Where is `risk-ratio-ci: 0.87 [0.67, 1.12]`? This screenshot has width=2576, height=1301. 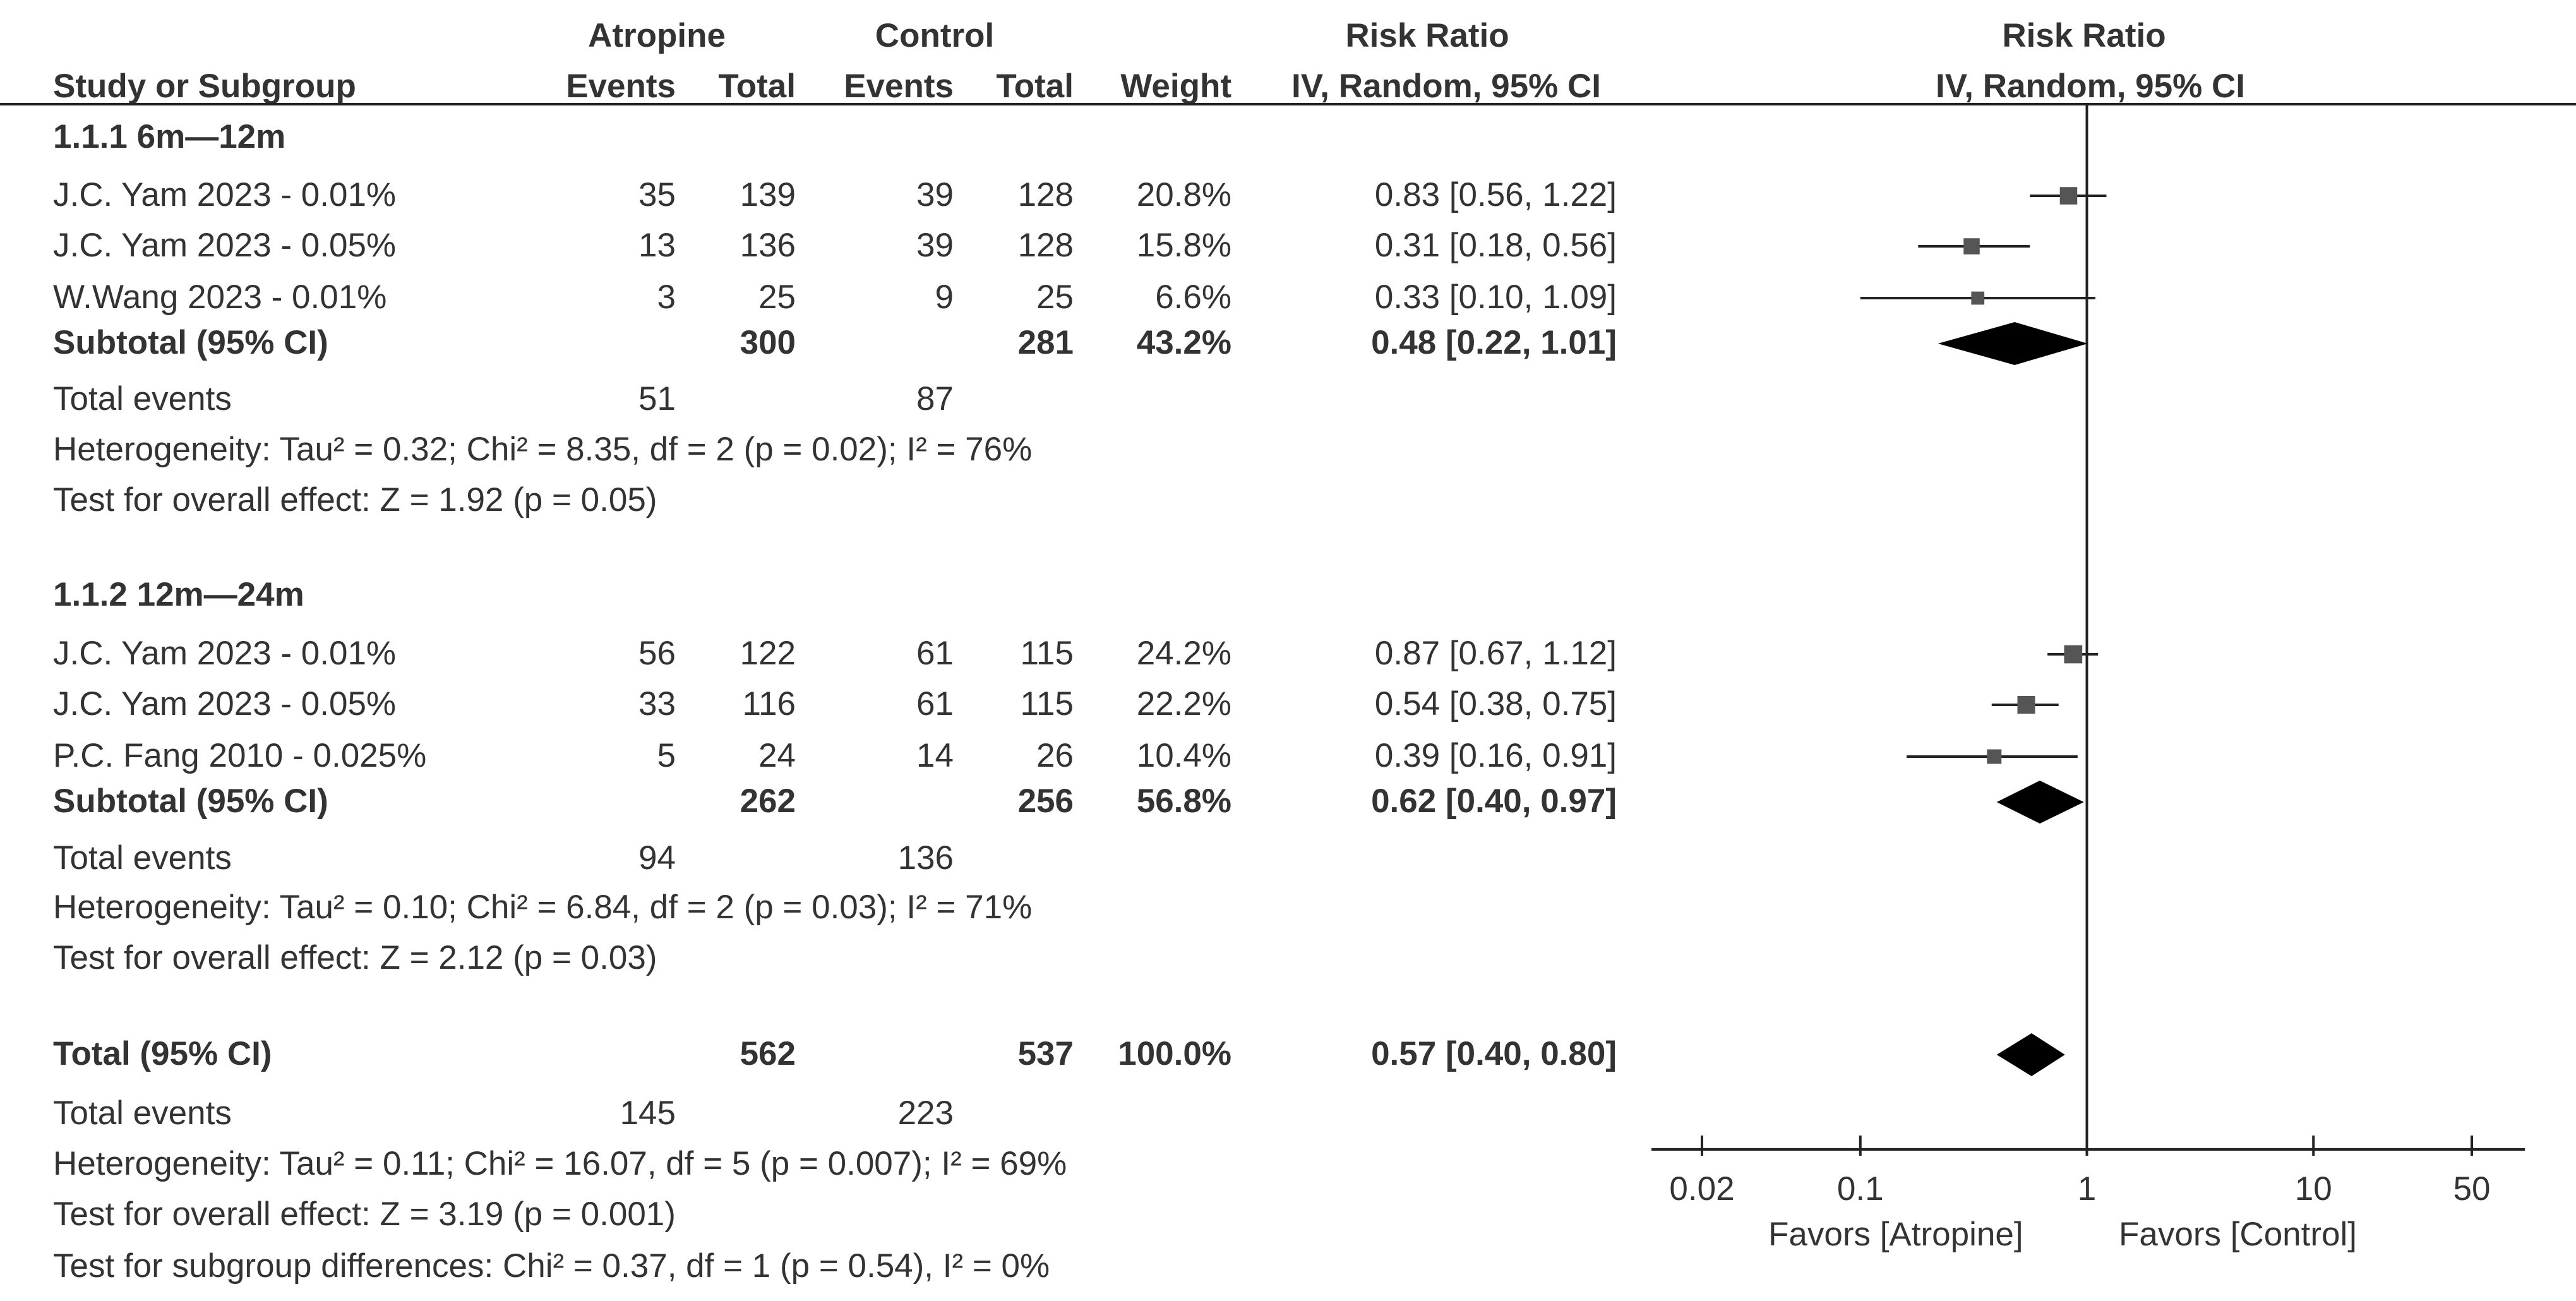 risk-ratio-ci: 0.87 [0.67, 1.12] is located at coordinates (1495, 653).